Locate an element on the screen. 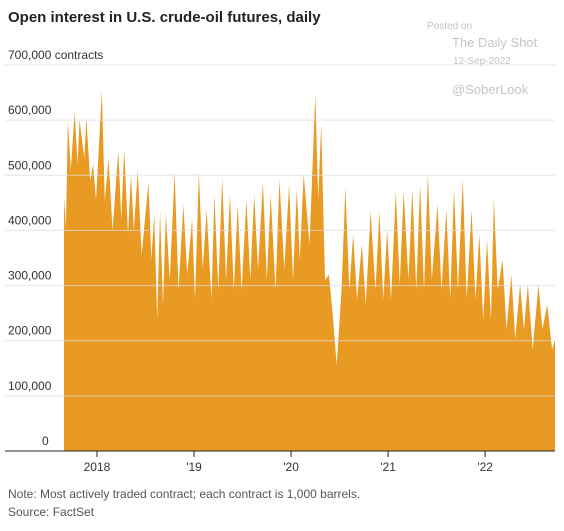  watermark: @SoberLook is located at coordinates (490, 89).